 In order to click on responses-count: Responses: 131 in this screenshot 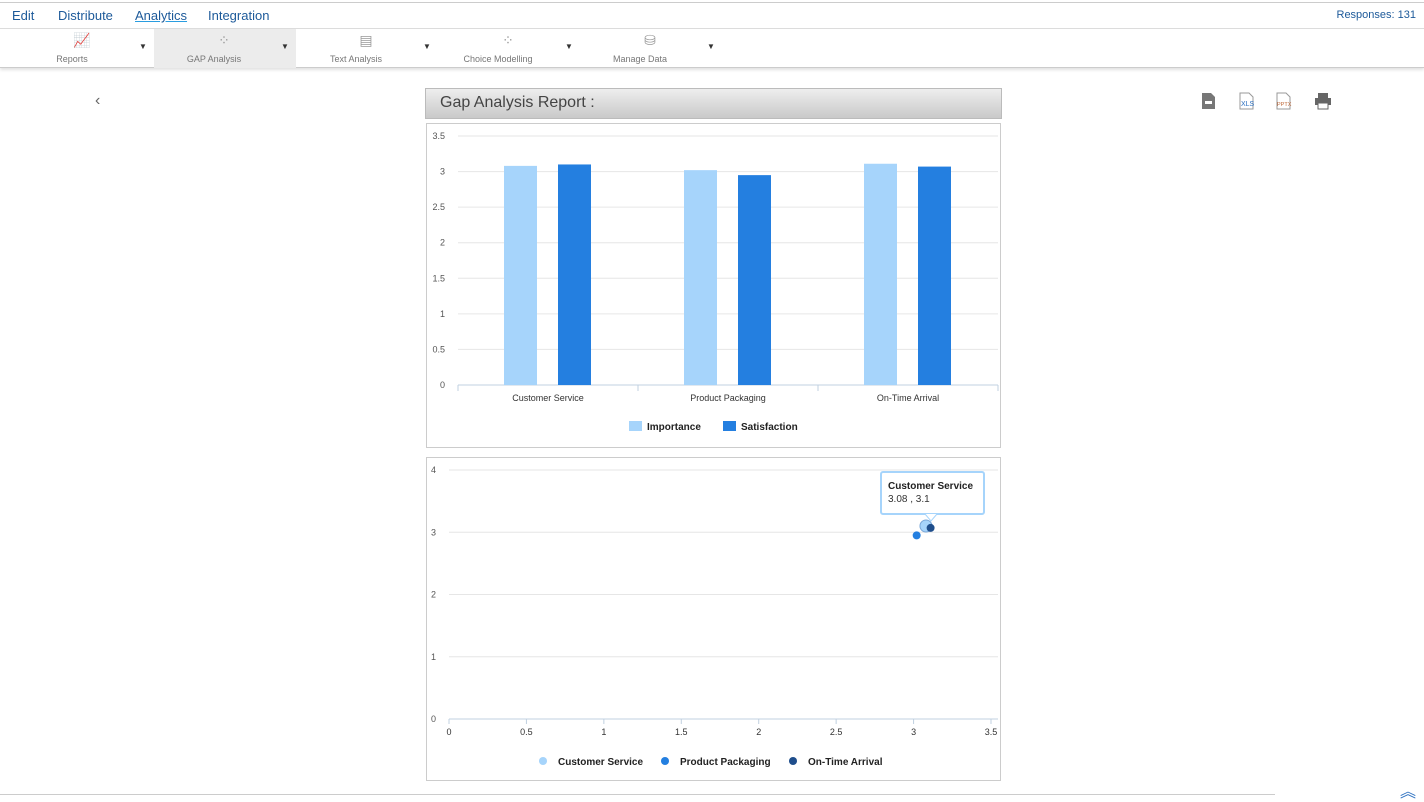, I will do `click(1376, 15)`.